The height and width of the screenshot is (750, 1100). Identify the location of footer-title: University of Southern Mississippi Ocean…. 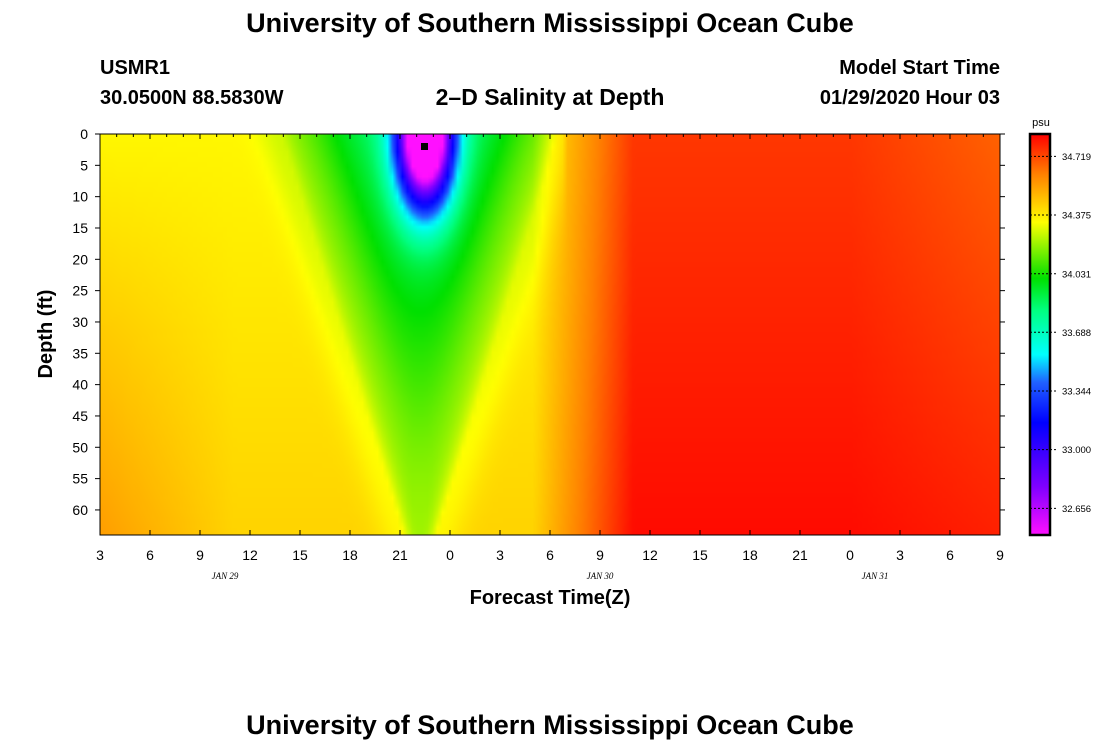
(550, 725).